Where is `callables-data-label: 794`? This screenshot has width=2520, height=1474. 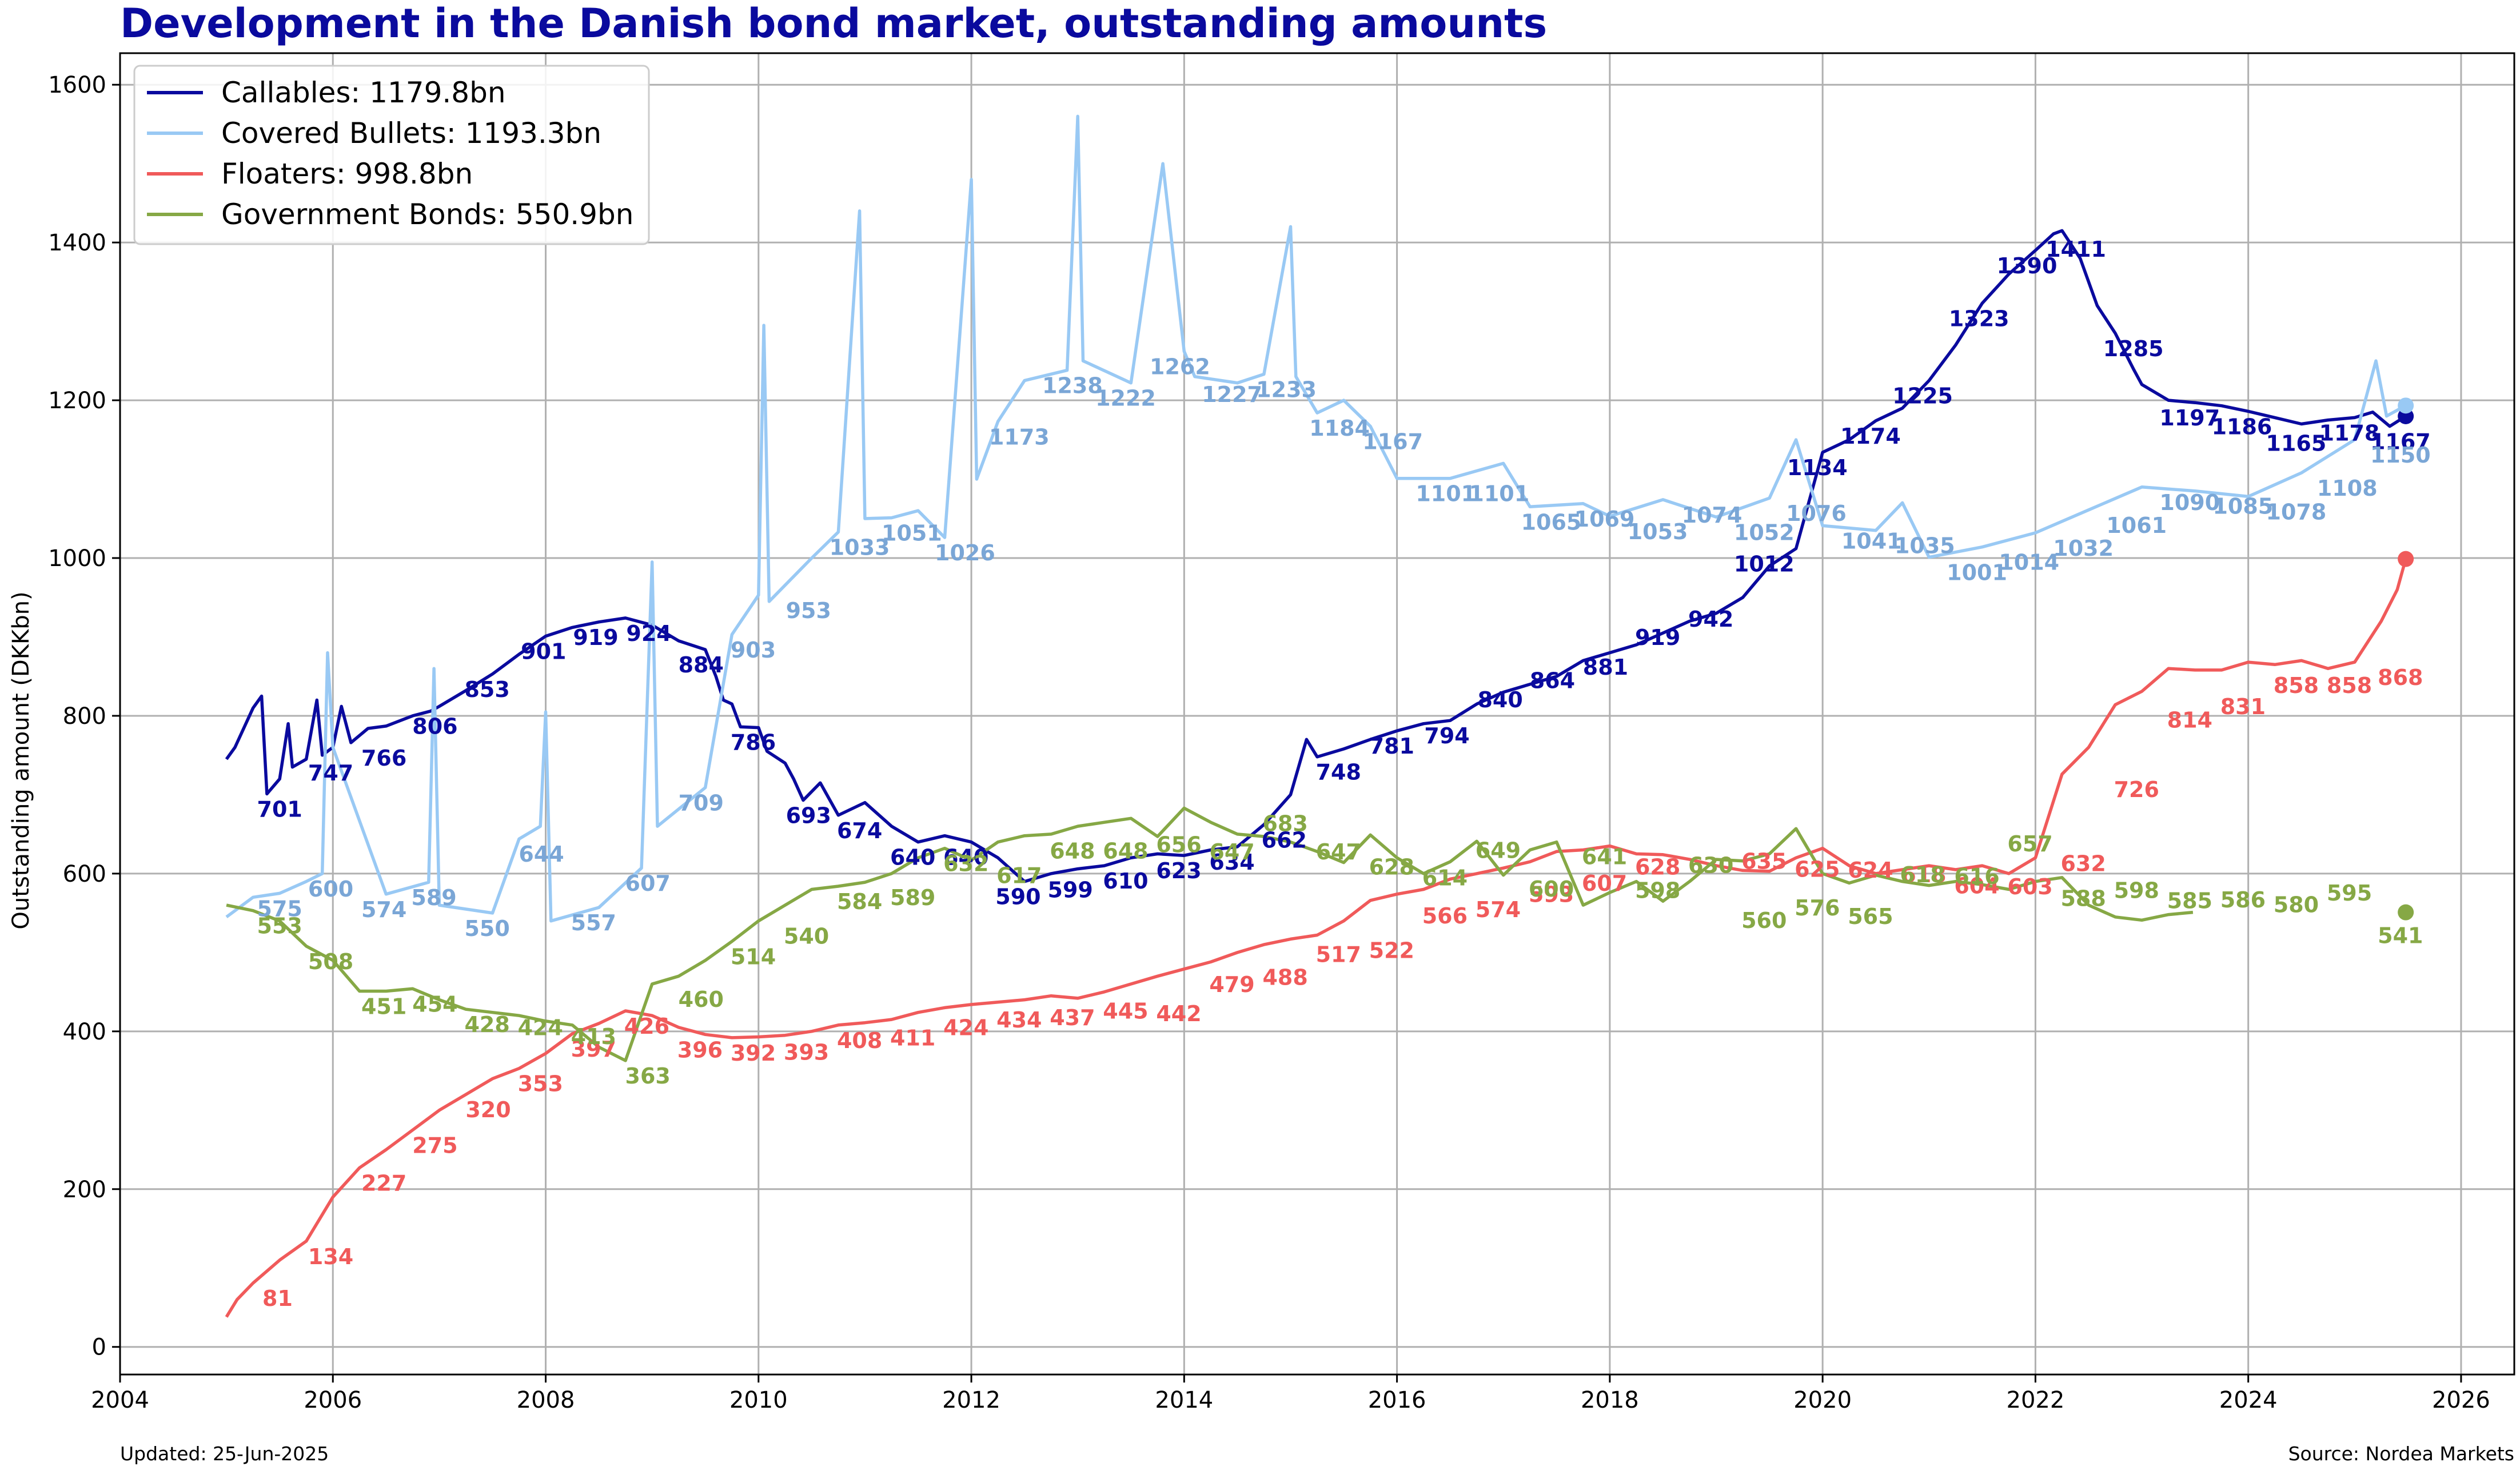 callables-data-label: 794 is located at coordinates (1446, 735).